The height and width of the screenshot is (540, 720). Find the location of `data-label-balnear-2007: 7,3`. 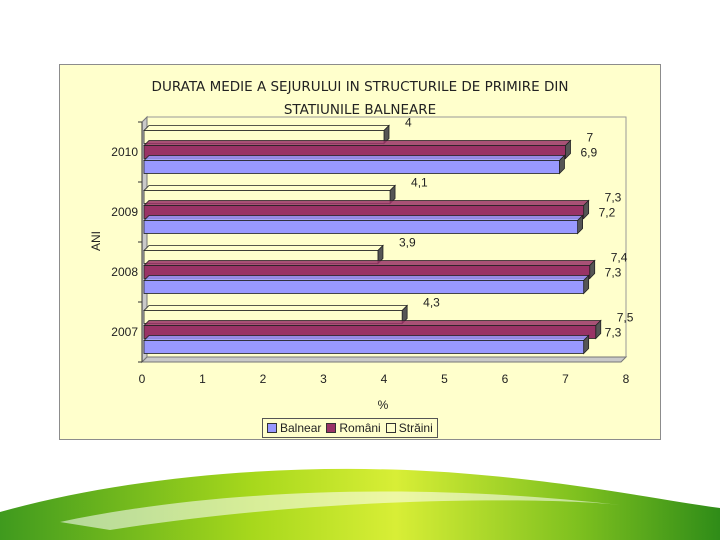

data-label-balnear-2007: 7,3 is located at coordinates (613, 333).